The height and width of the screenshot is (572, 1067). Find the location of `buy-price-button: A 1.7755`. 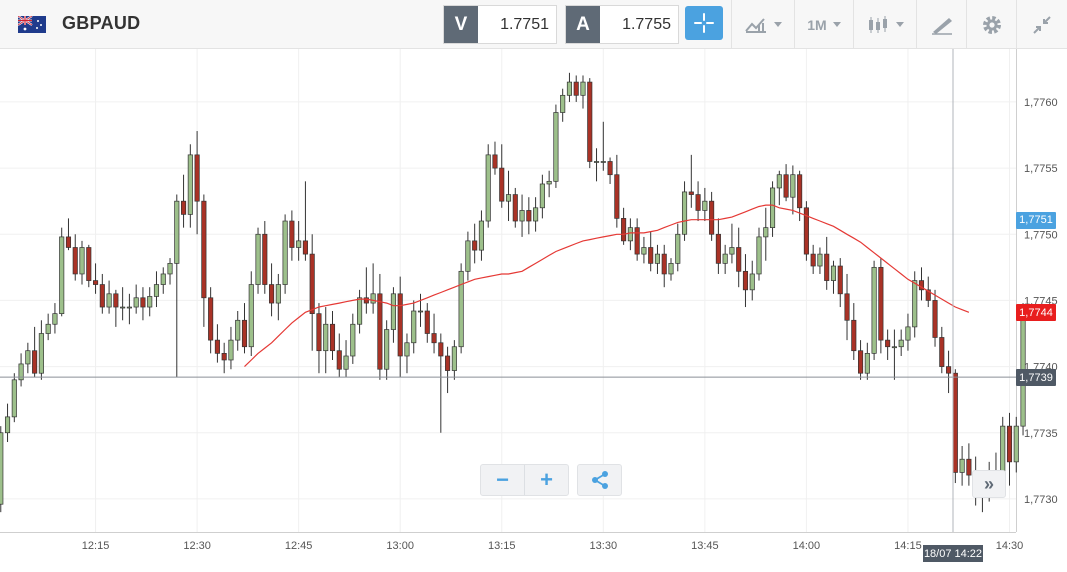

buy-price-button: A 1.7755 is located at coordinates (622, 24).